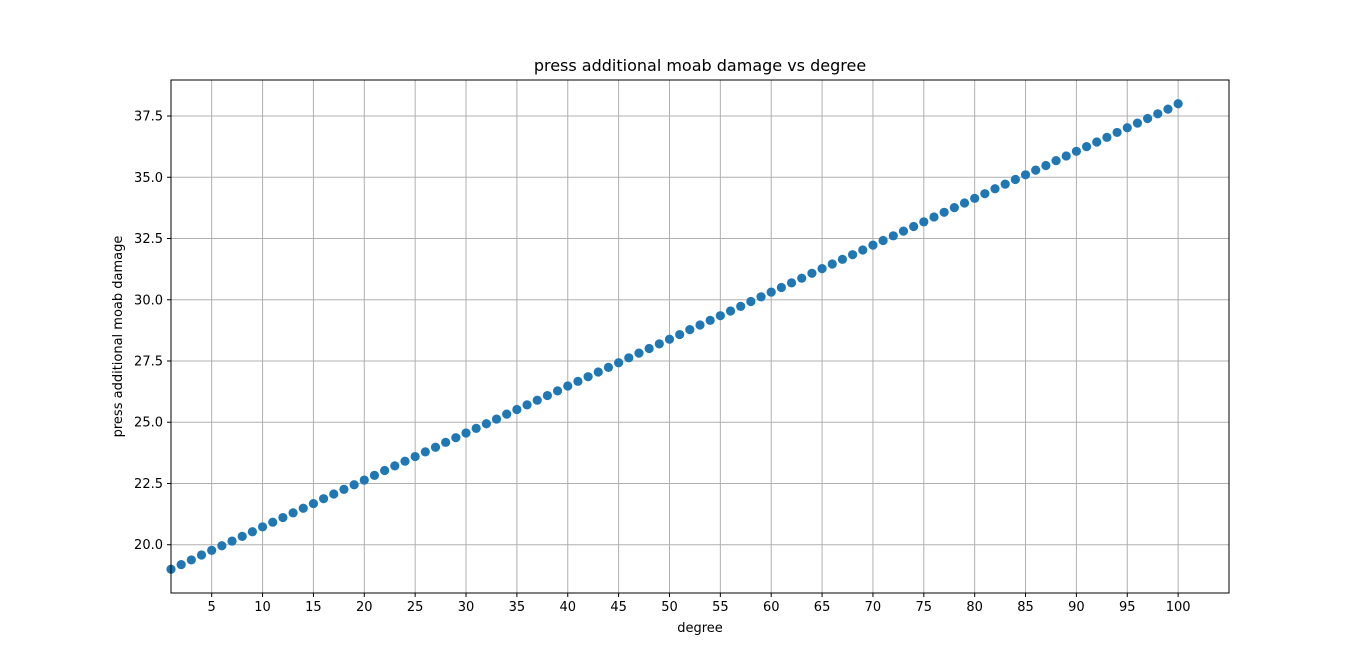 Image resolution: width=1366 pixels, height=665 pixels. Describe the element at coordinates (262, 607) in the screenshot. I see `x-tick-label: 10` at that location.